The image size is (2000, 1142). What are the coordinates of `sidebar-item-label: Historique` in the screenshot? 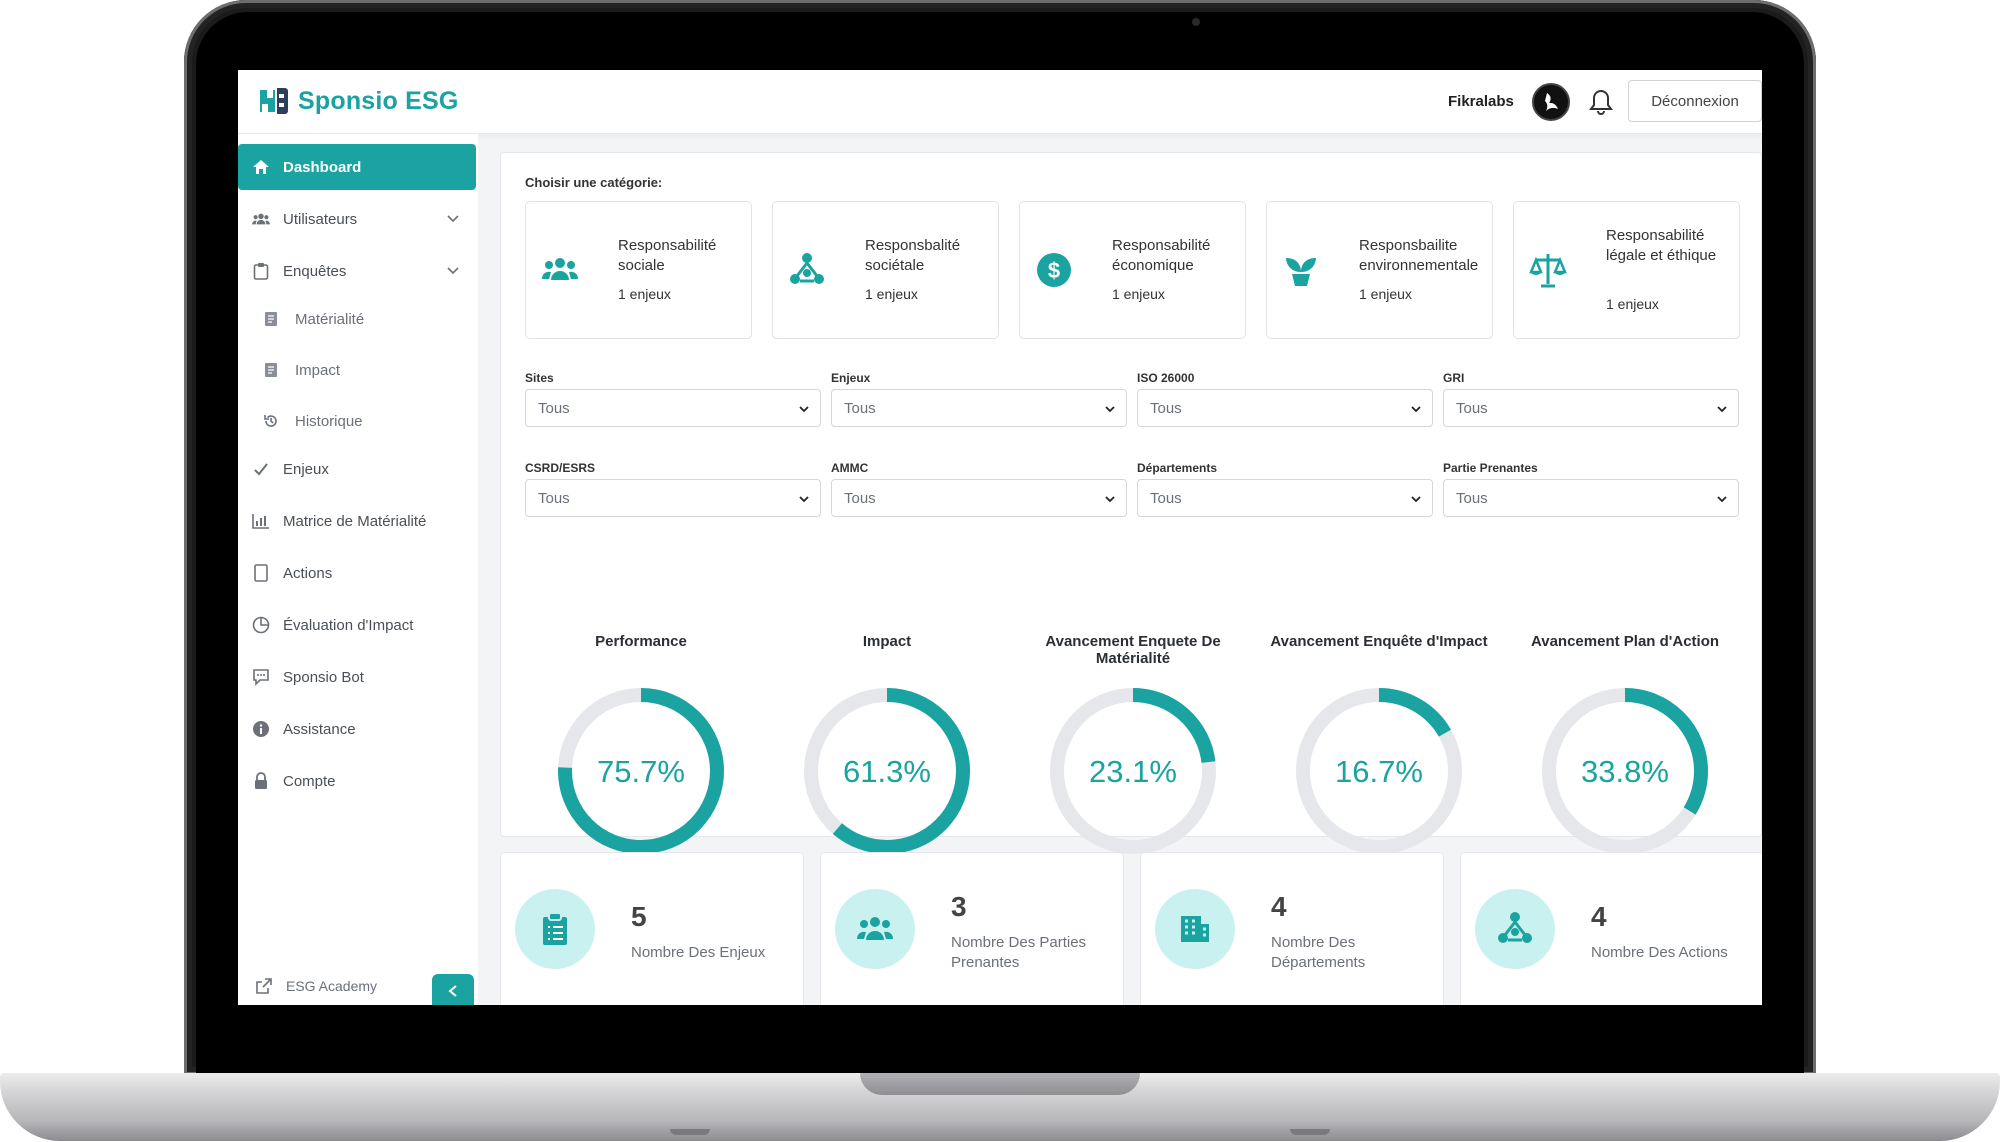 It's located at (329, 421).